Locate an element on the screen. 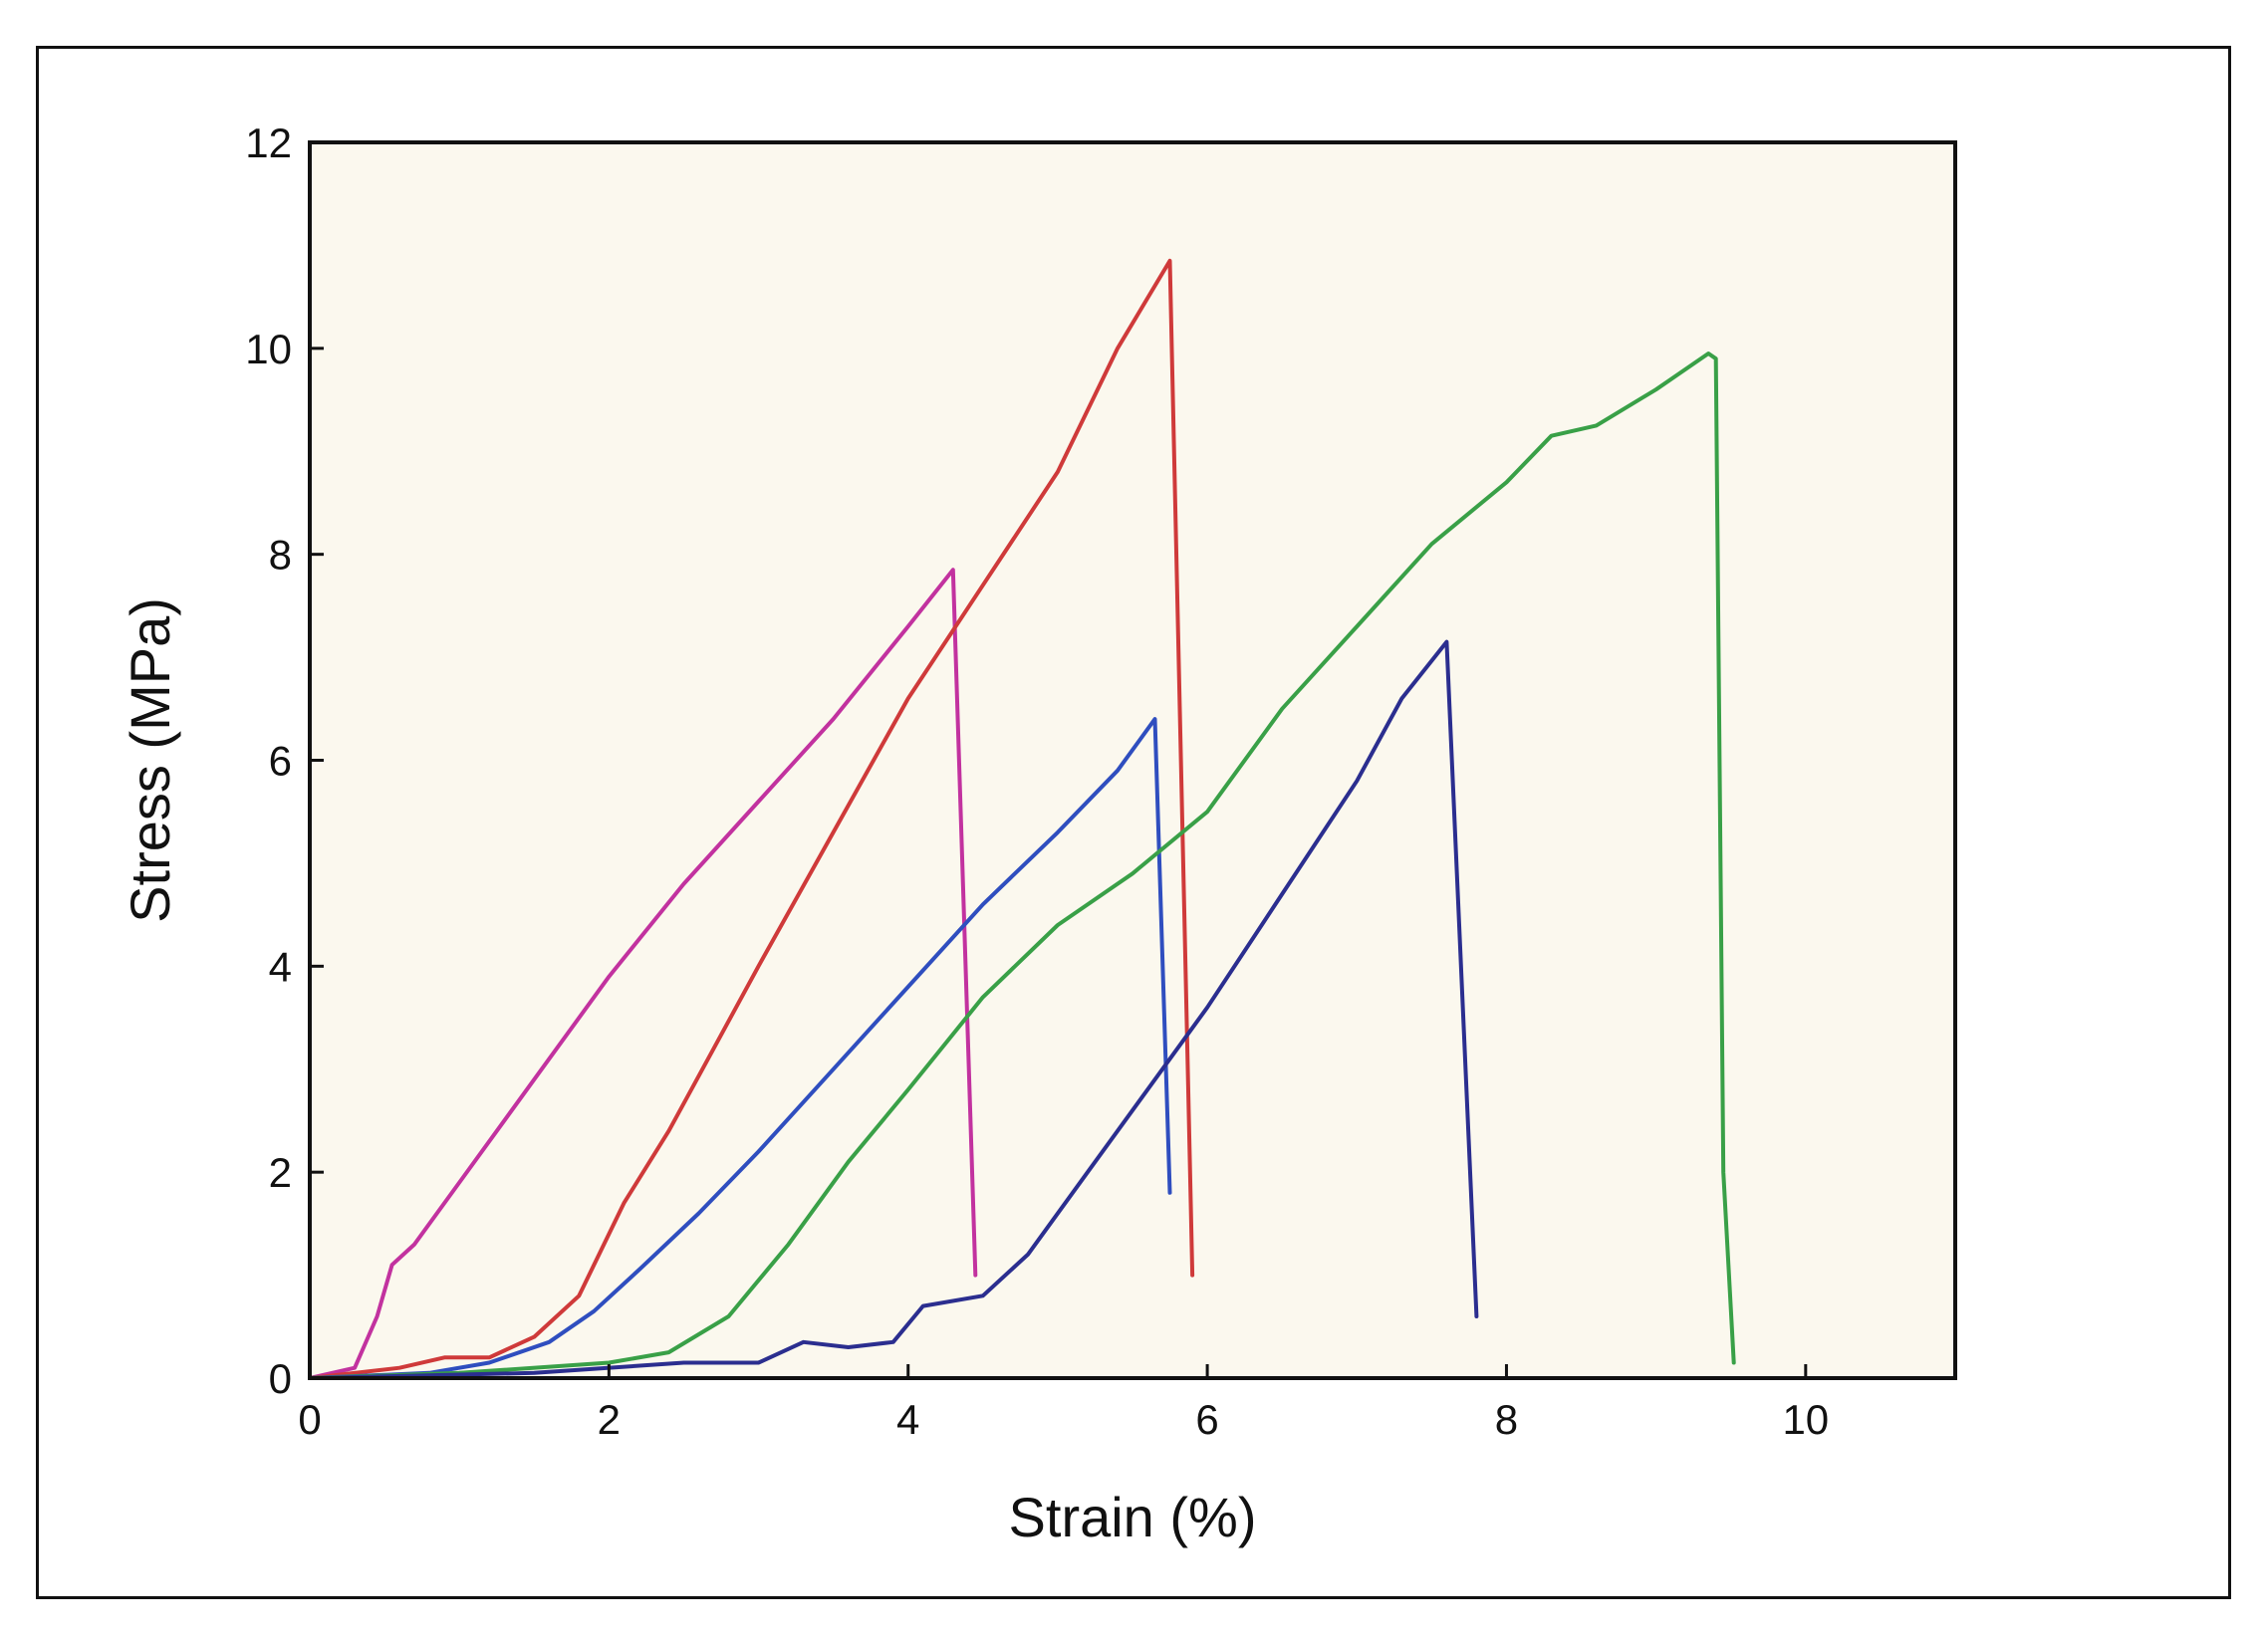 This screenshot has height=1644, width=2268. y-tick-label: 8 is located at coordinates (280, 555).